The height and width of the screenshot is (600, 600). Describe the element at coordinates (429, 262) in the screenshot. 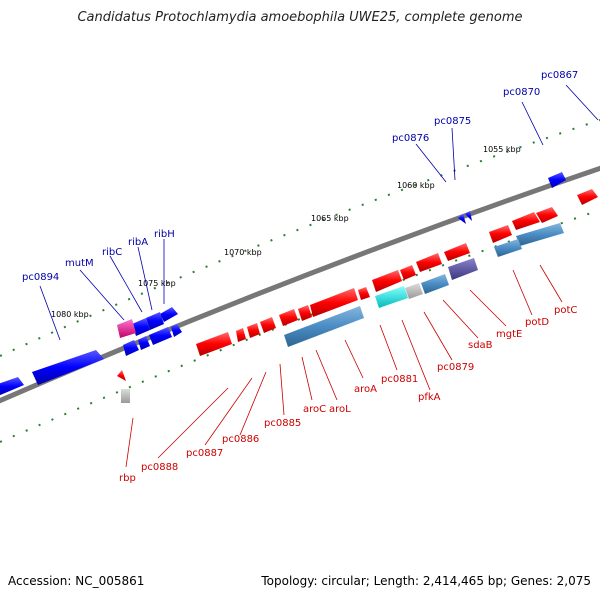

I see `gene-pc0879` at that location.